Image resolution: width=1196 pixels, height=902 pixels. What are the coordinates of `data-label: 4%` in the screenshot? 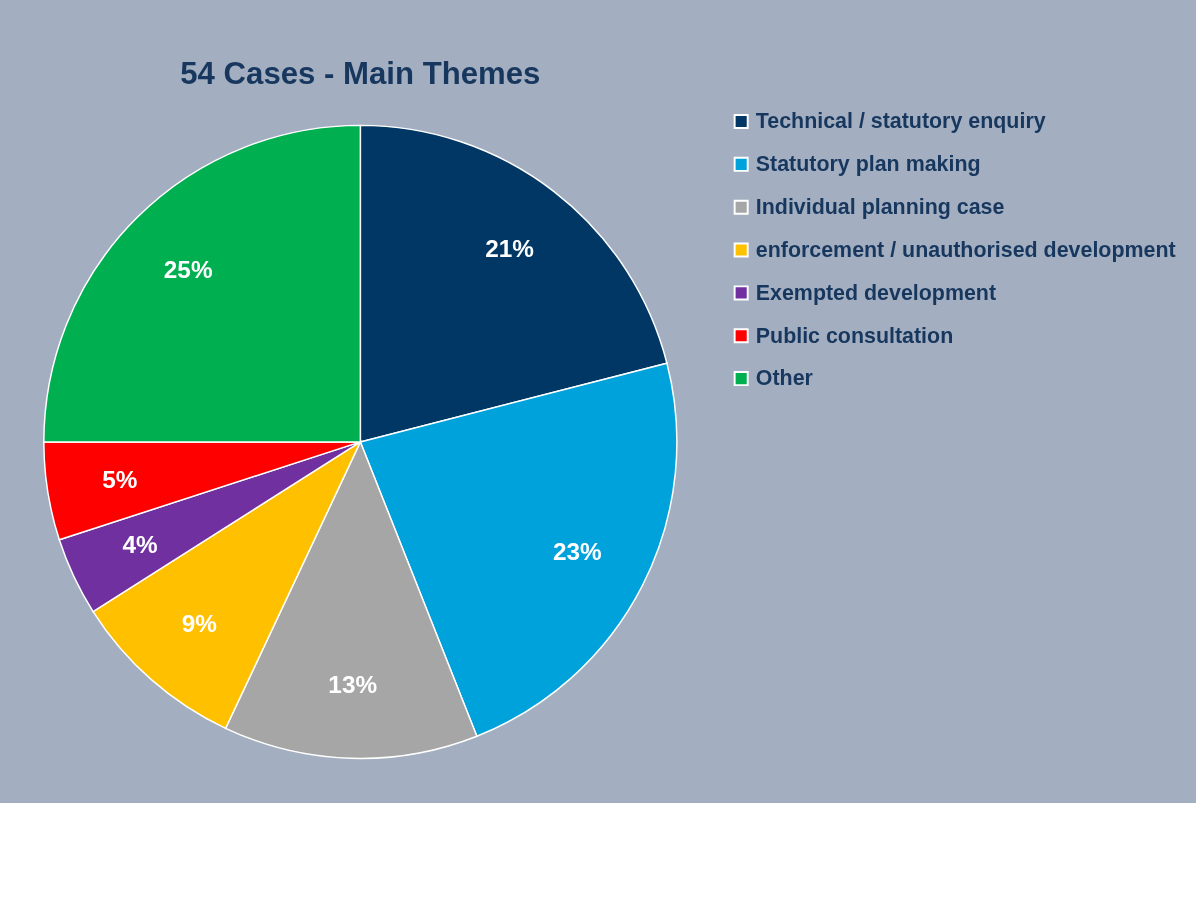 It's located at (140, 545).